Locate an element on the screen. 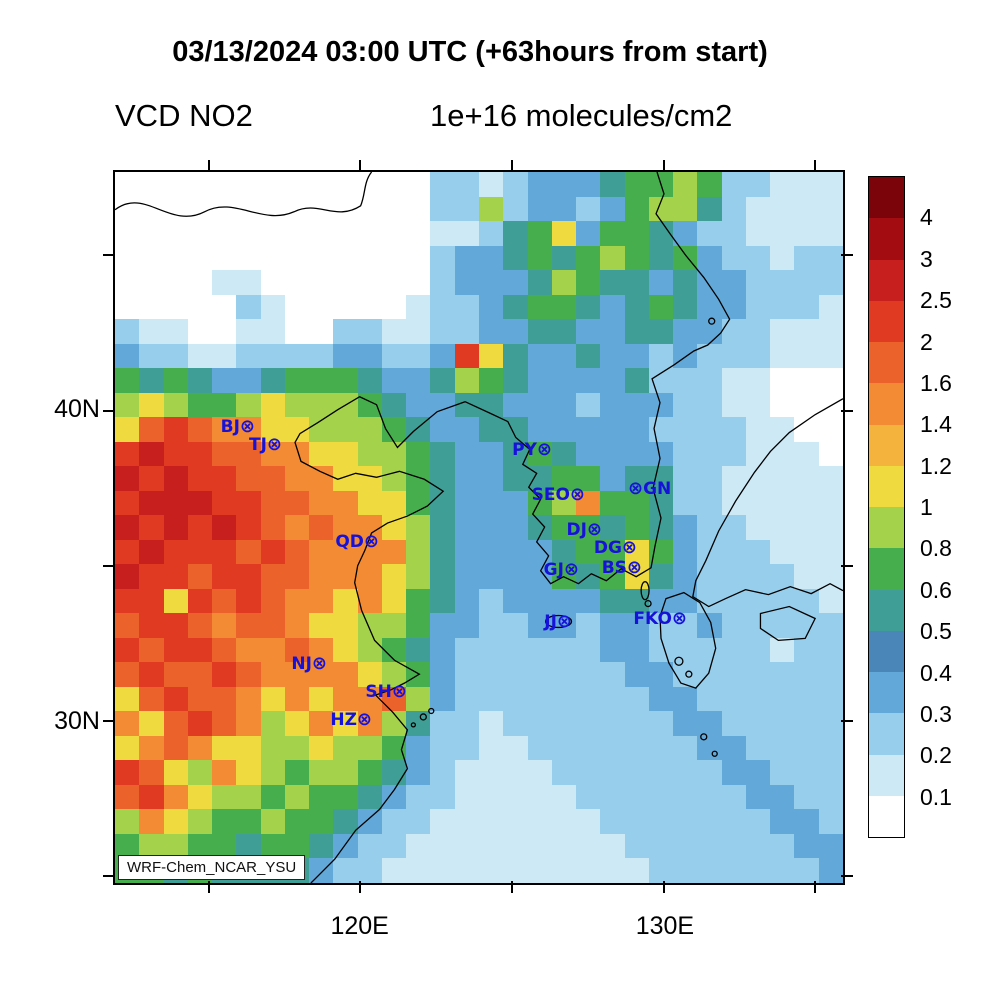  station-name: SEO is located at coordinates (550, 495).